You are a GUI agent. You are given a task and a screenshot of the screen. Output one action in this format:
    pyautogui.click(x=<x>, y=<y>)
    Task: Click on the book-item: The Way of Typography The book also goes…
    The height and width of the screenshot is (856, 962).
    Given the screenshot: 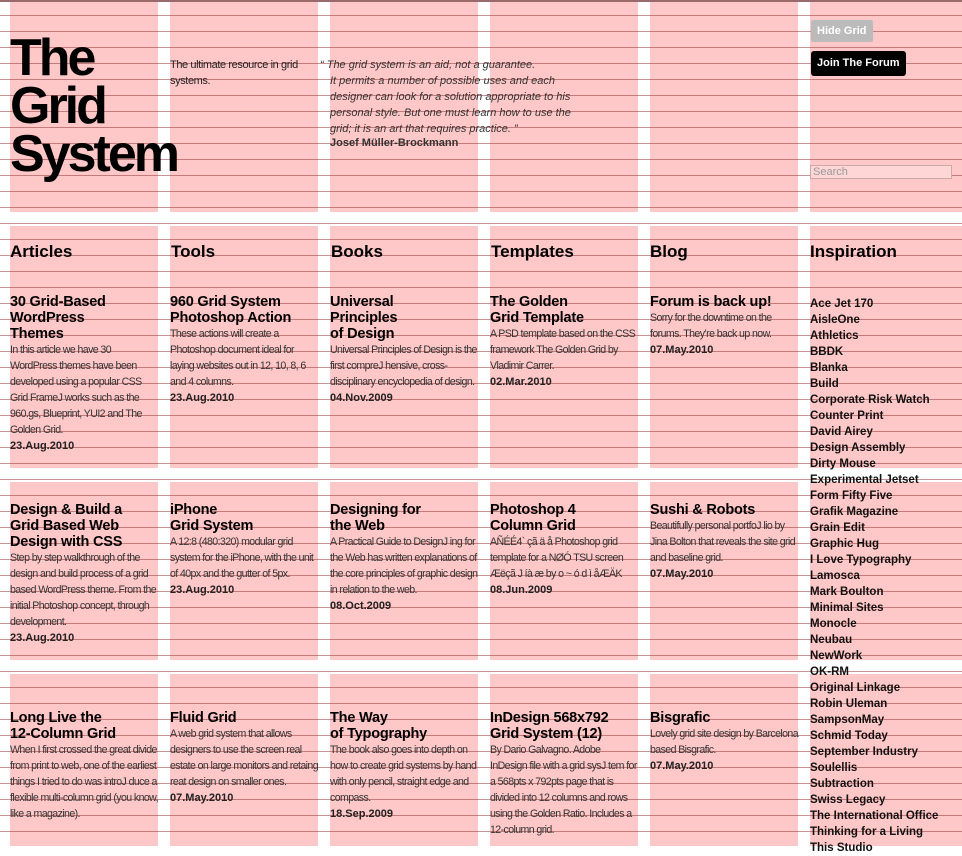 What is the action you would take?
    pyautogui.click(x=404, y=766)
    